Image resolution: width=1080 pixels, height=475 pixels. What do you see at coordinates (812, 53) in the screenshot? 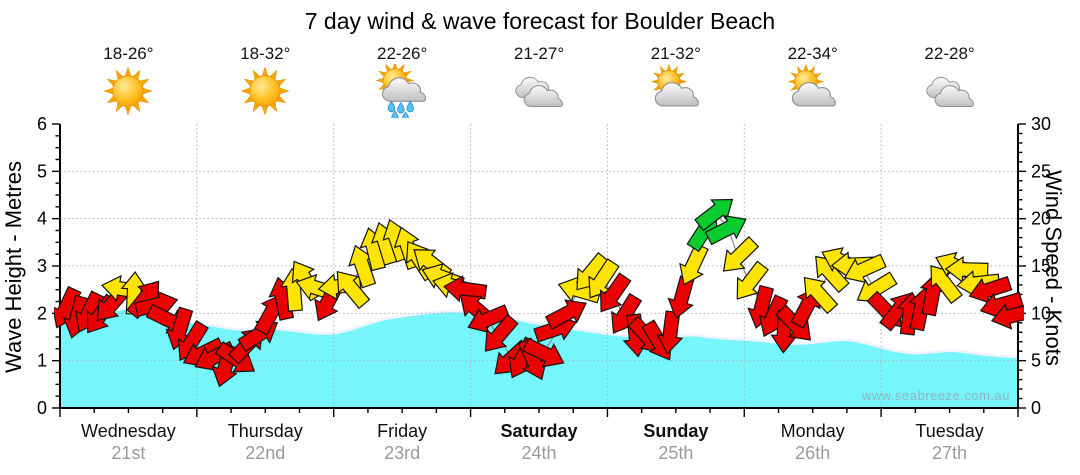
I see `temperature-range: 22-34°` at bounding box center [812, 53].